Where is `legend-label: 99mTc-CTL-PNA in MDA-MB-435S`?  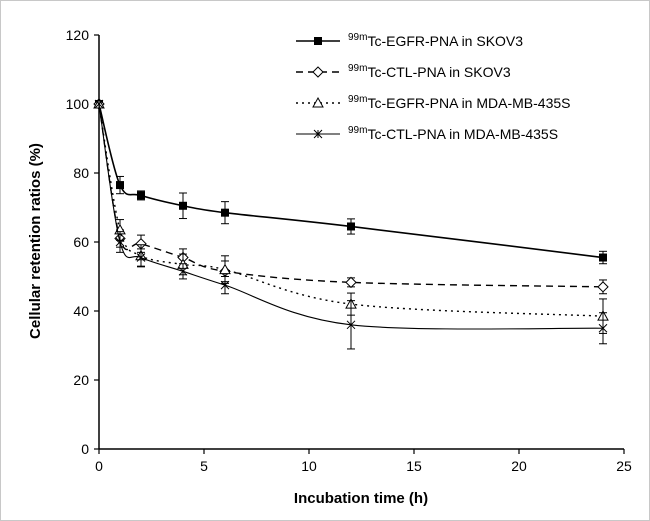 legend-label: 99mTc-CTL-PNA in MDA-MB-435S is located at coordinates (453, 133).